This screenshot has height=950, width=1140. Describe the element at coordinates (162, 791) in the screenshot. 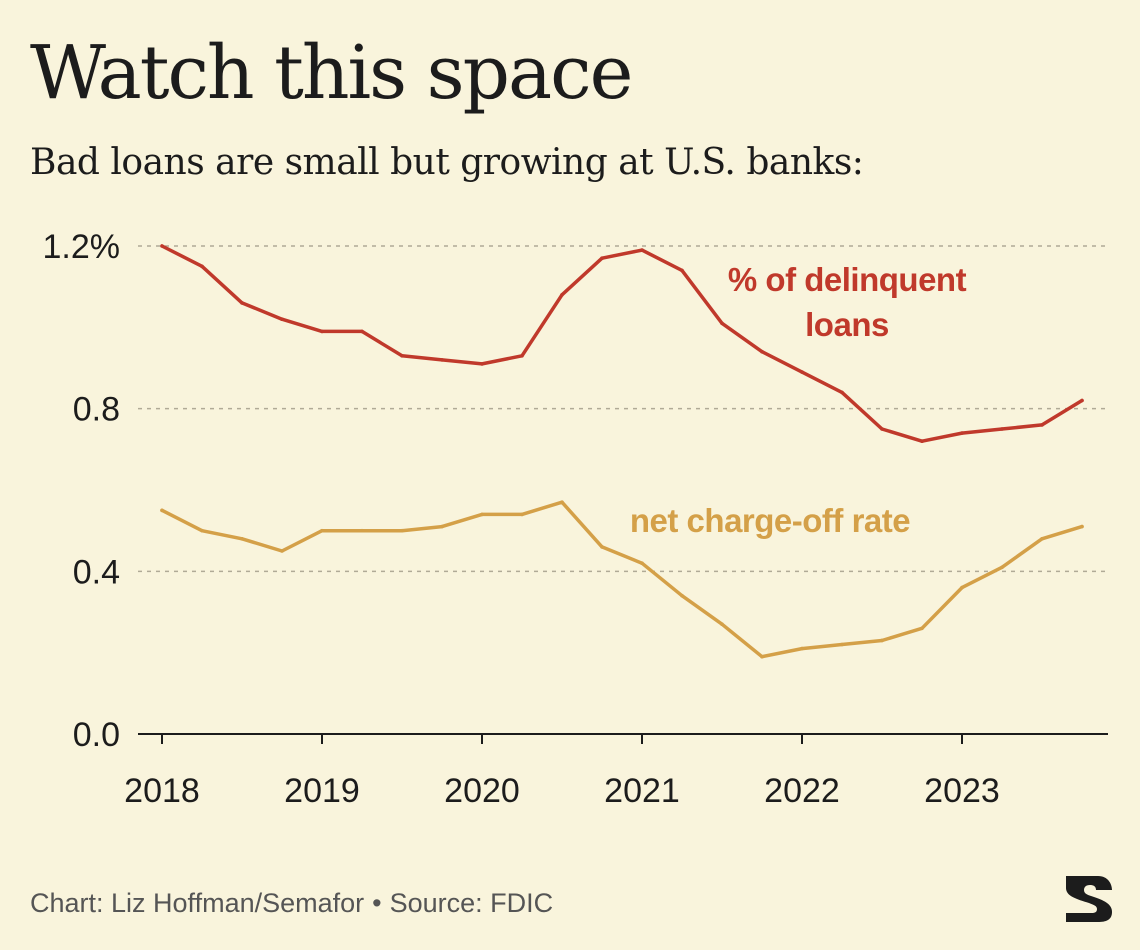

I see `x-tick-label: 2018` at that location.